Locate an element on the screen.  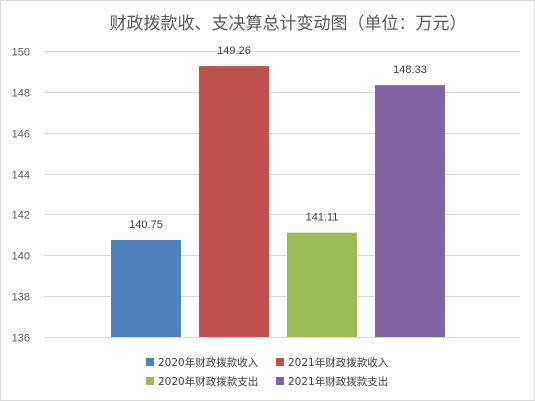
data-label: 149.26 is located at coordinates (234, 51).